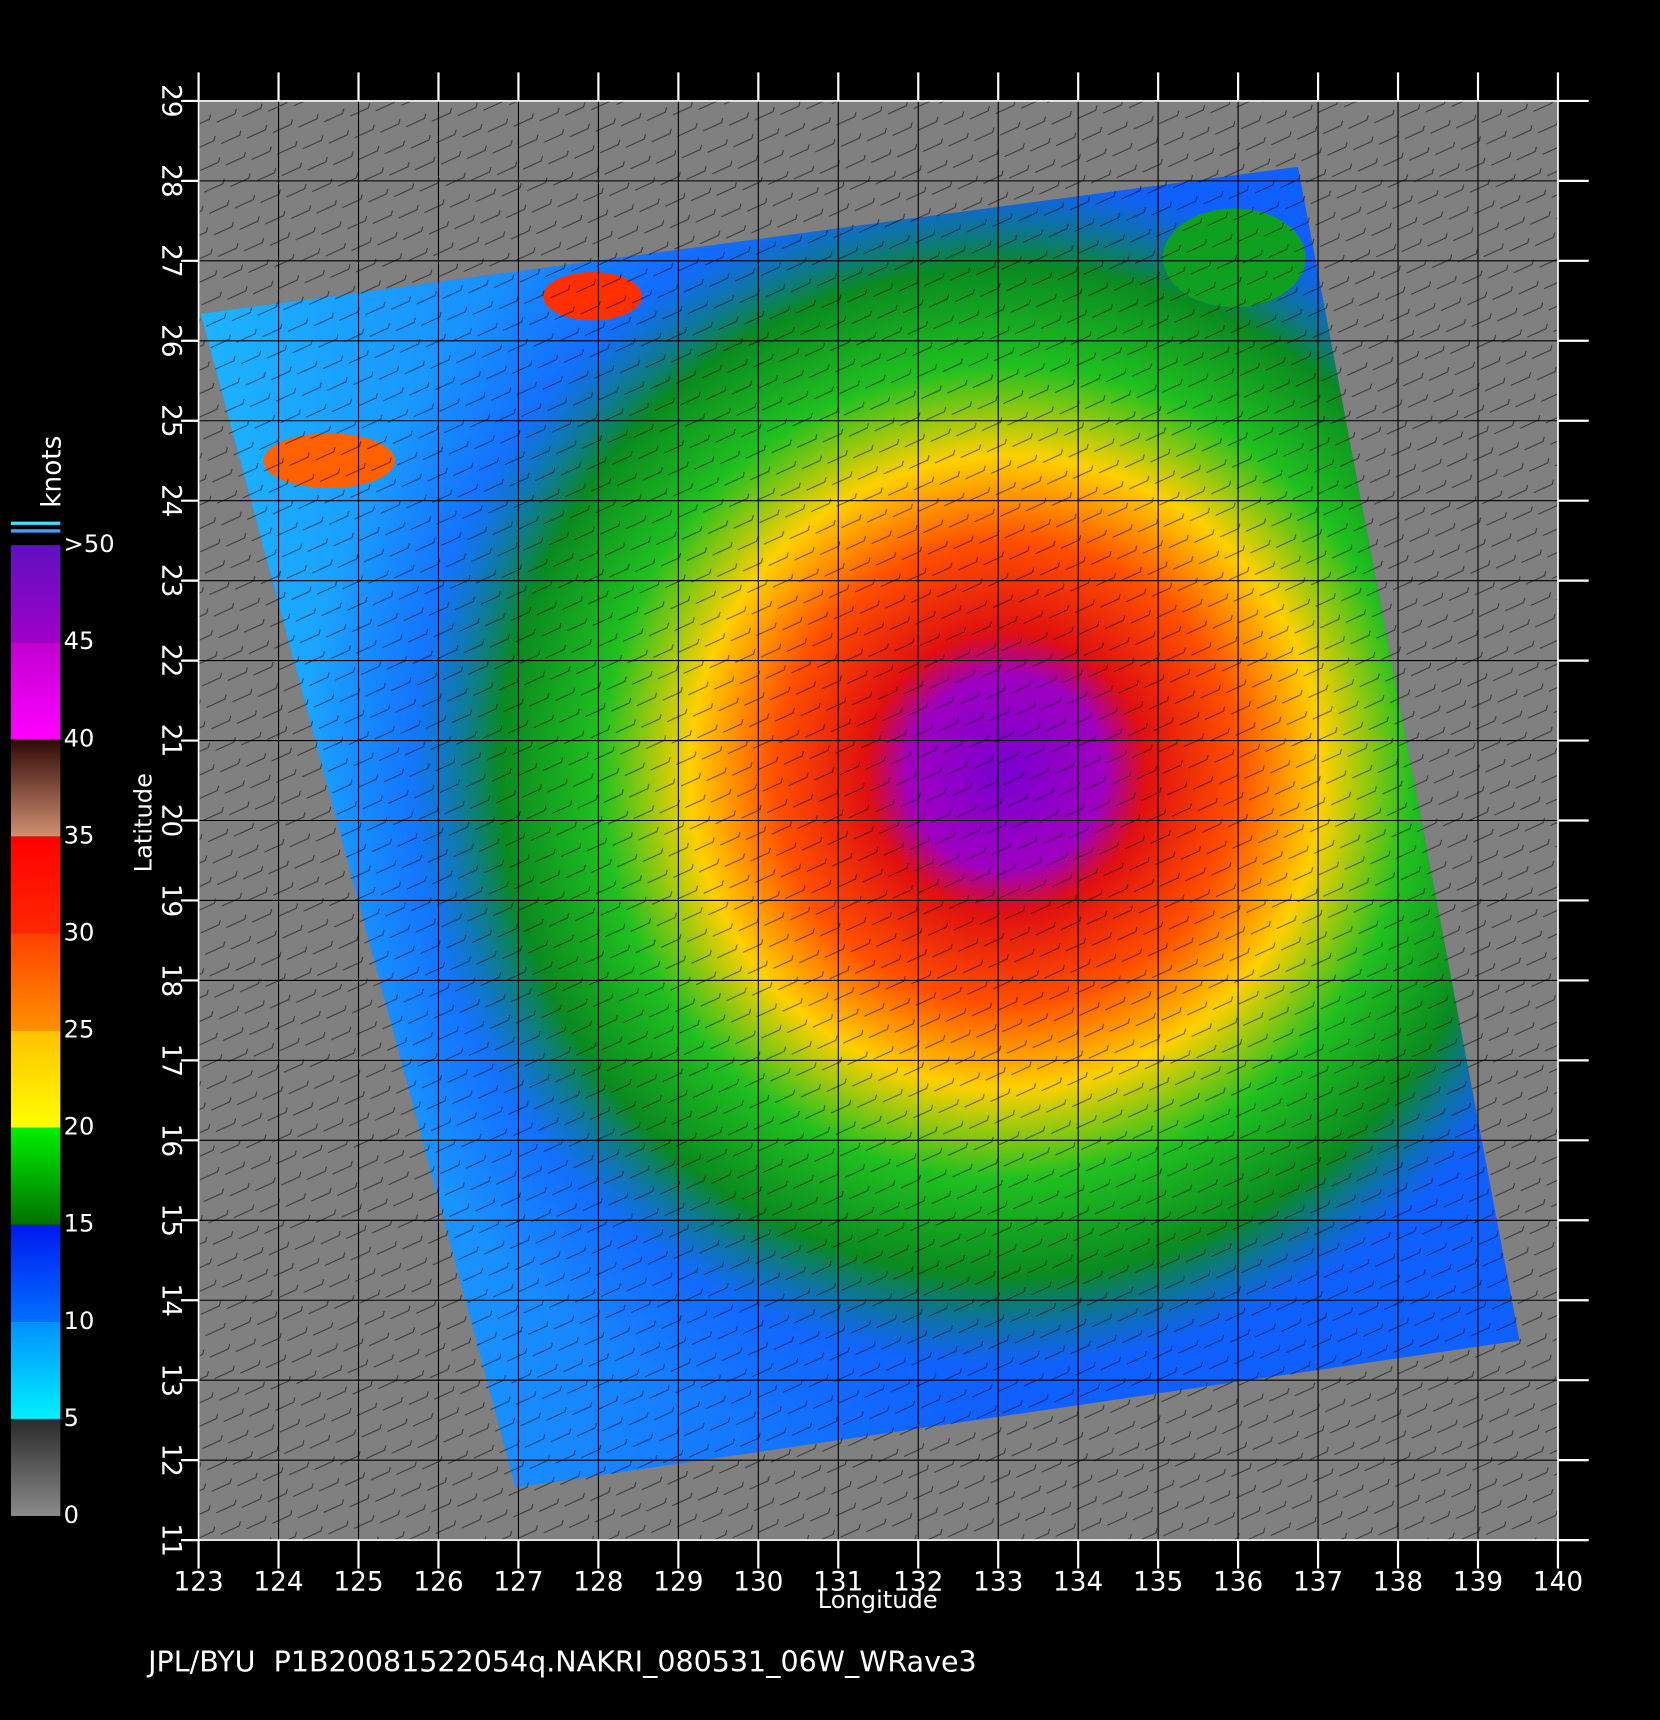 This screenshot has width=1660, height=1720. I want to click on y-tick-label: 26, so click(171, 340).